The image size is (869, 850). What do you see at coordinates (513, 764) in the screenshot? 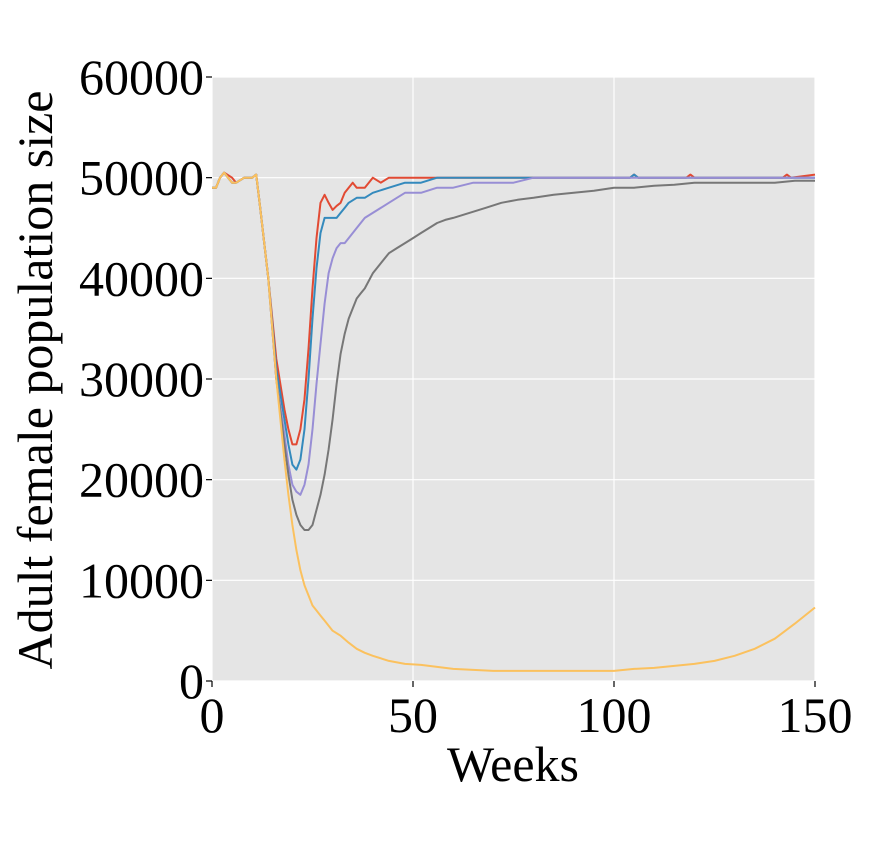
I see `x-axis-label: Weeks` at bounding box center [513, 764].